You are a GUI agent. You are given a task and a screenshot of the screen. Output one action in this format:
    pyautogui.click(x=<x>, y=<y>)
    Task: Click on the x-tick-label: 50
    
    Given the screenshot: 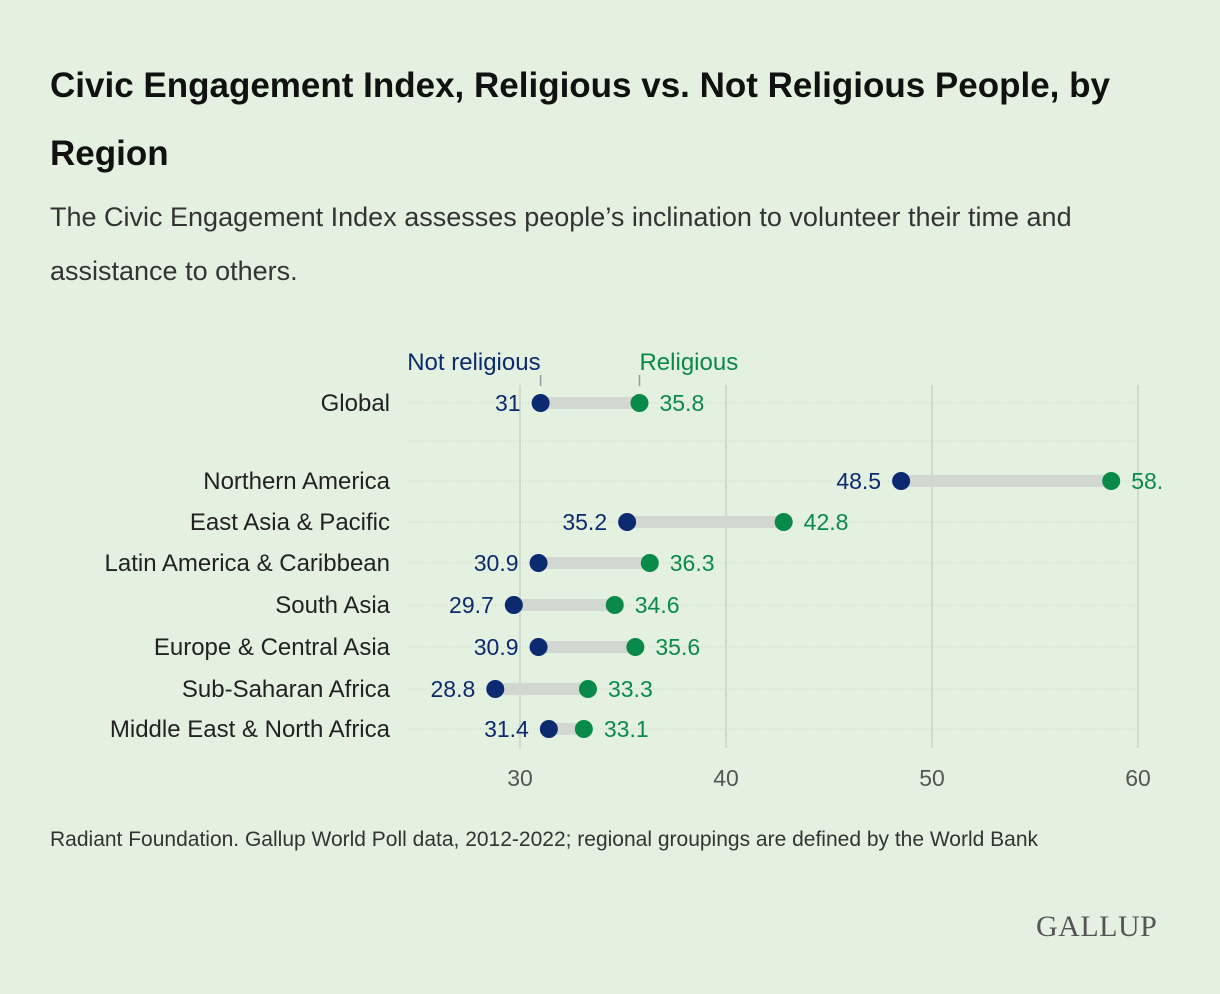 What is the action you would take?
    pyautogui.click(x=932, y=778)
    